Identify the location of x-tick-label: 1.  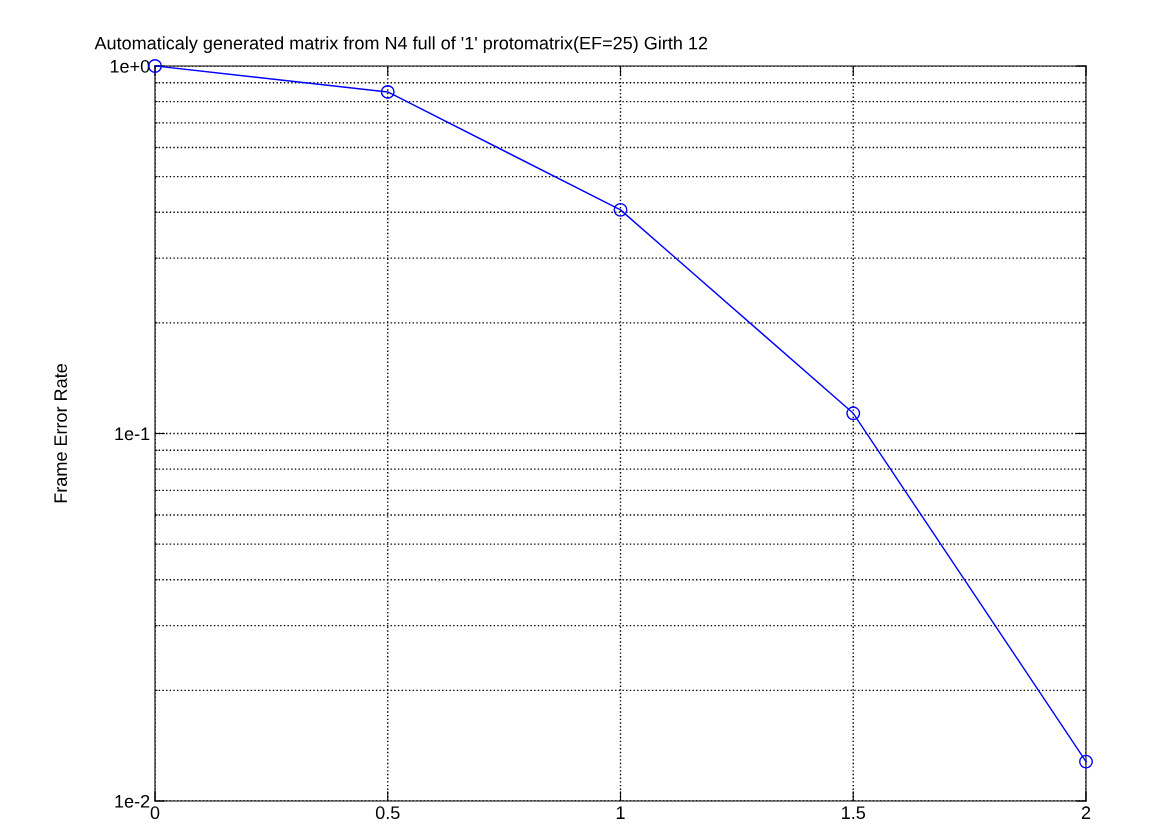
(620, 812).